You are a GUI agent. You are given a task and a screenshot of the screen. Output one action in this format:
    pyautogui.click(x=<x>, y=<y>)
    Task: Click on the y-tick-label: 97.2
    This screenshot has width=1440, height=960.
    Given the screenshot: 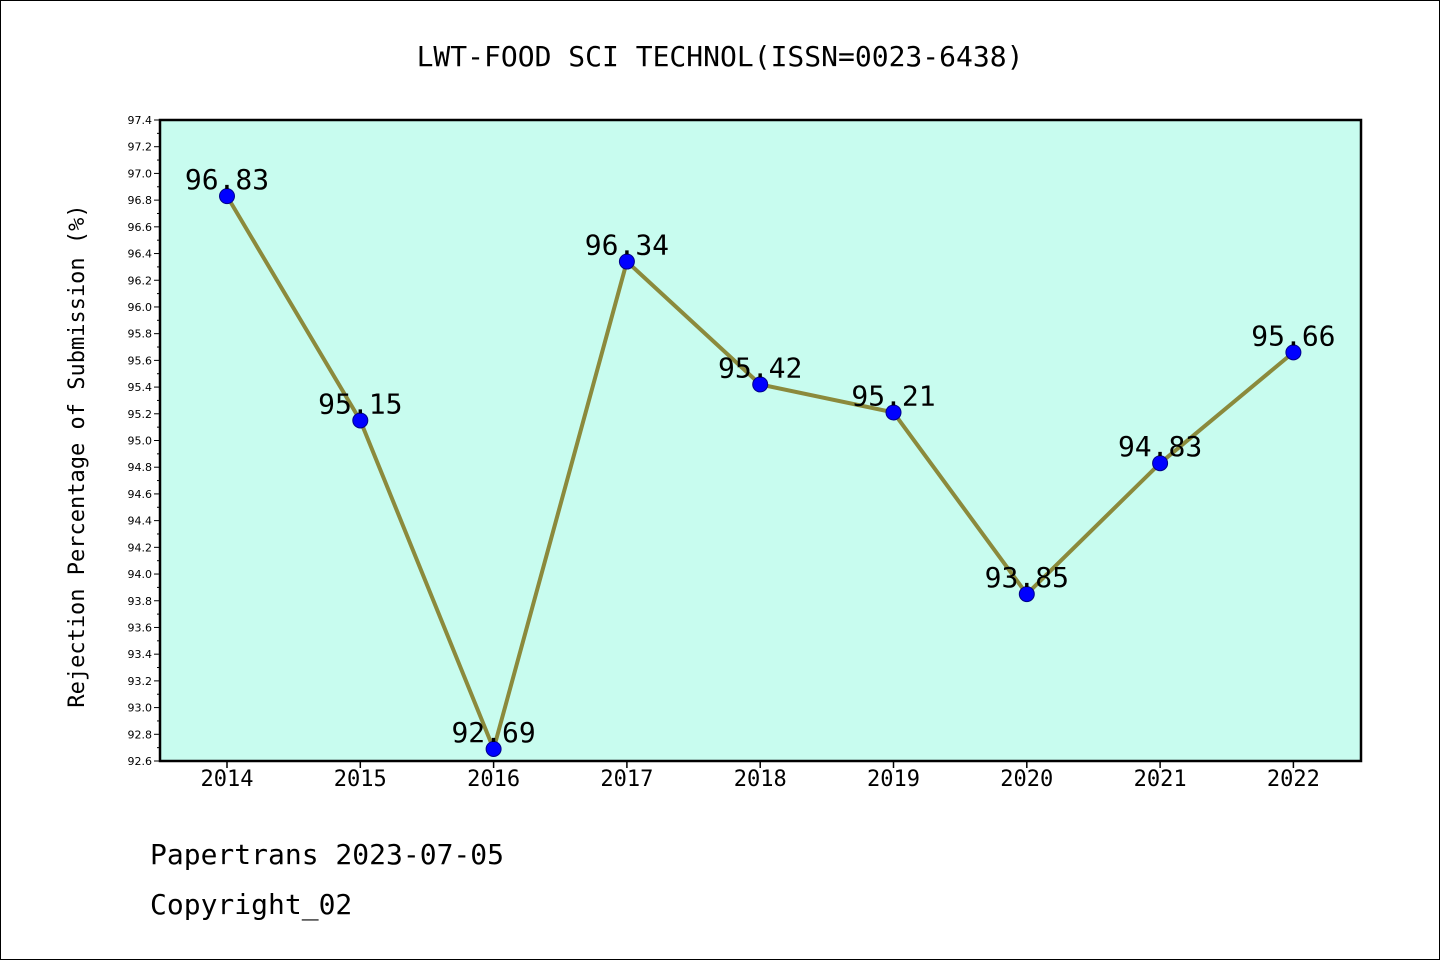 What is the action you would take?
    pyautogui.click(x=140, y=147)
    